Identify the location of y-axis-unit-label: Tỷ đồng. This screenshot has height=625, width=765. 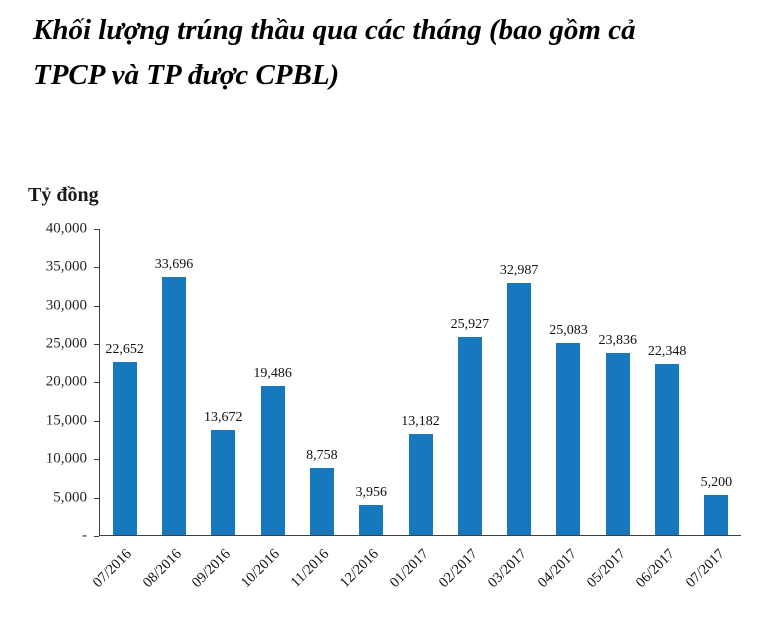
(63, 194).